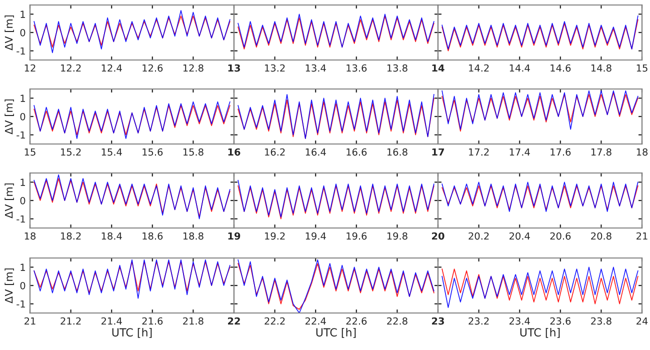 The width and height of the screenshot is (650, 350). Describe the element at coordinates (438, 321) in the screenshot. I see `x-tick-label: 23` at that location.